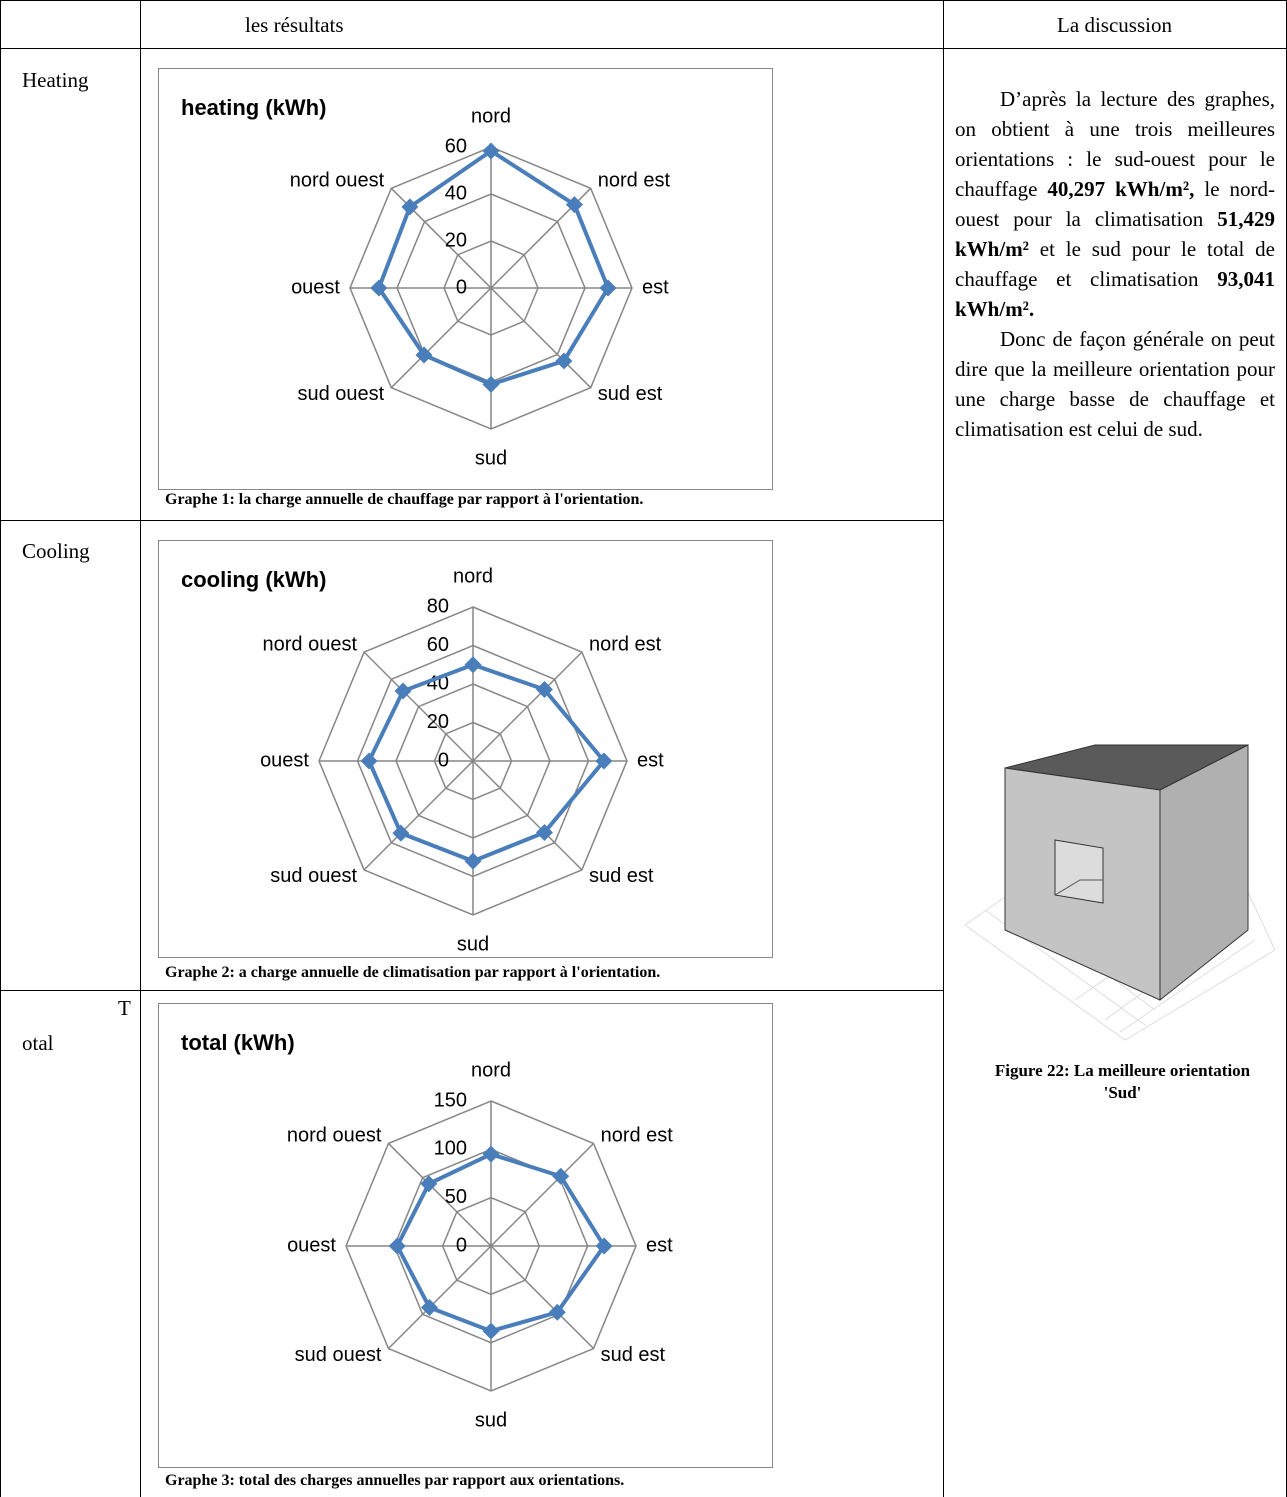 The image size is (1287, 1497). What do you see at coordinates (456, 193) in the screenshot?
I see `r-tick-label: 40` at bounding box center [456, 193].